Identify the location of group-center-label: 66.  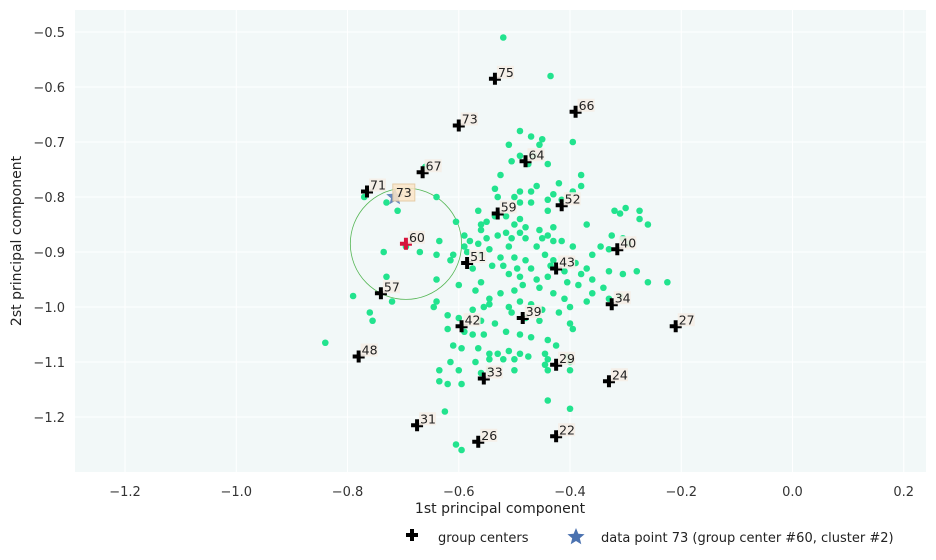
(587, 105).